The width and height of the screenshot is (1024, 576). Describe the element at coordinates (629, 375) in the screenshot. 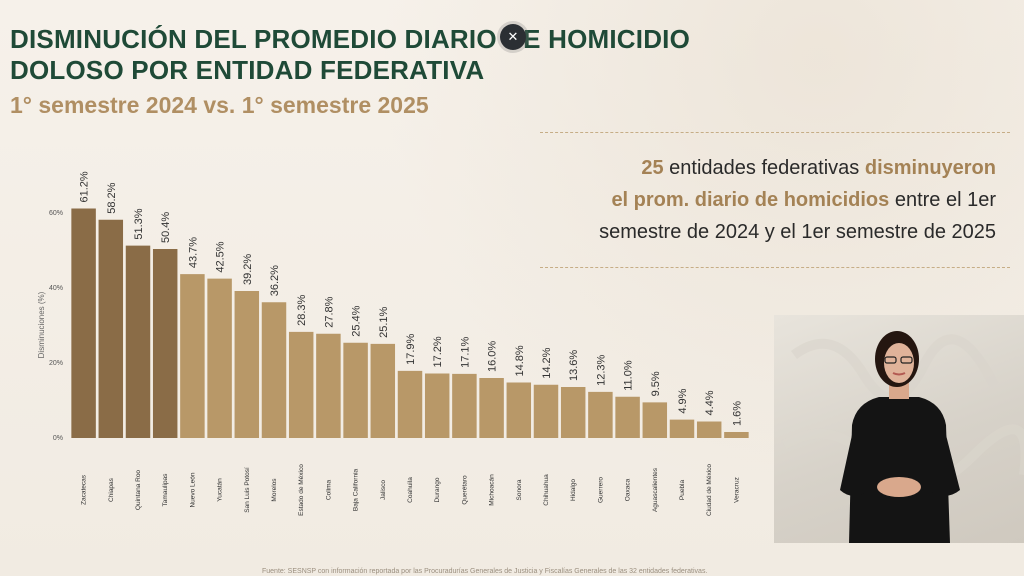

I see `bar-value-label: 11.0%` at that location.